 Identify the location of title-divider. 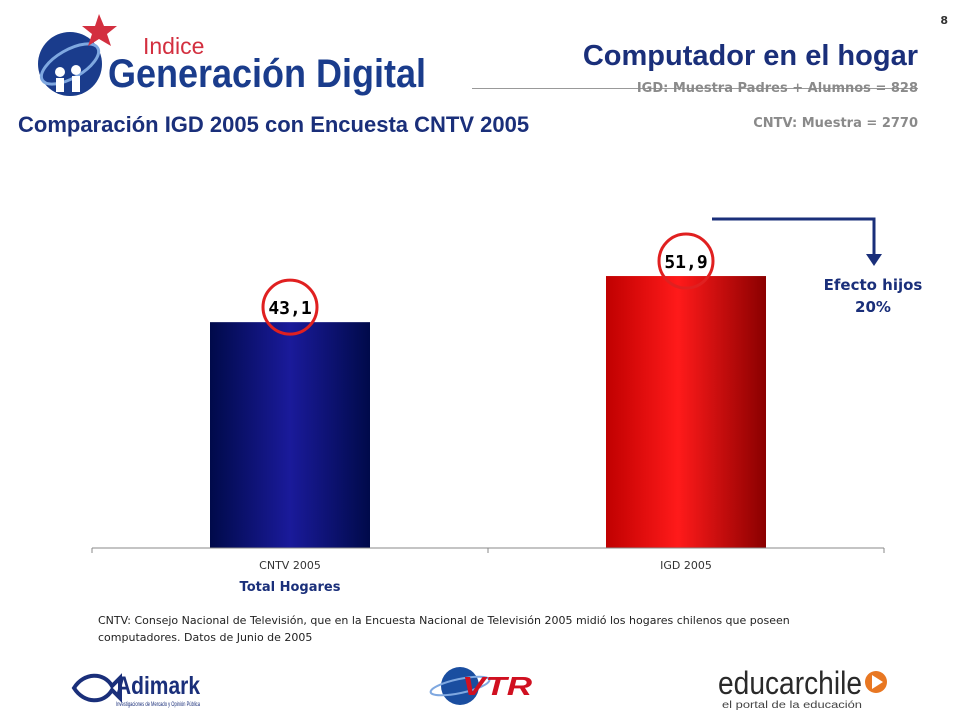
(695, 88).